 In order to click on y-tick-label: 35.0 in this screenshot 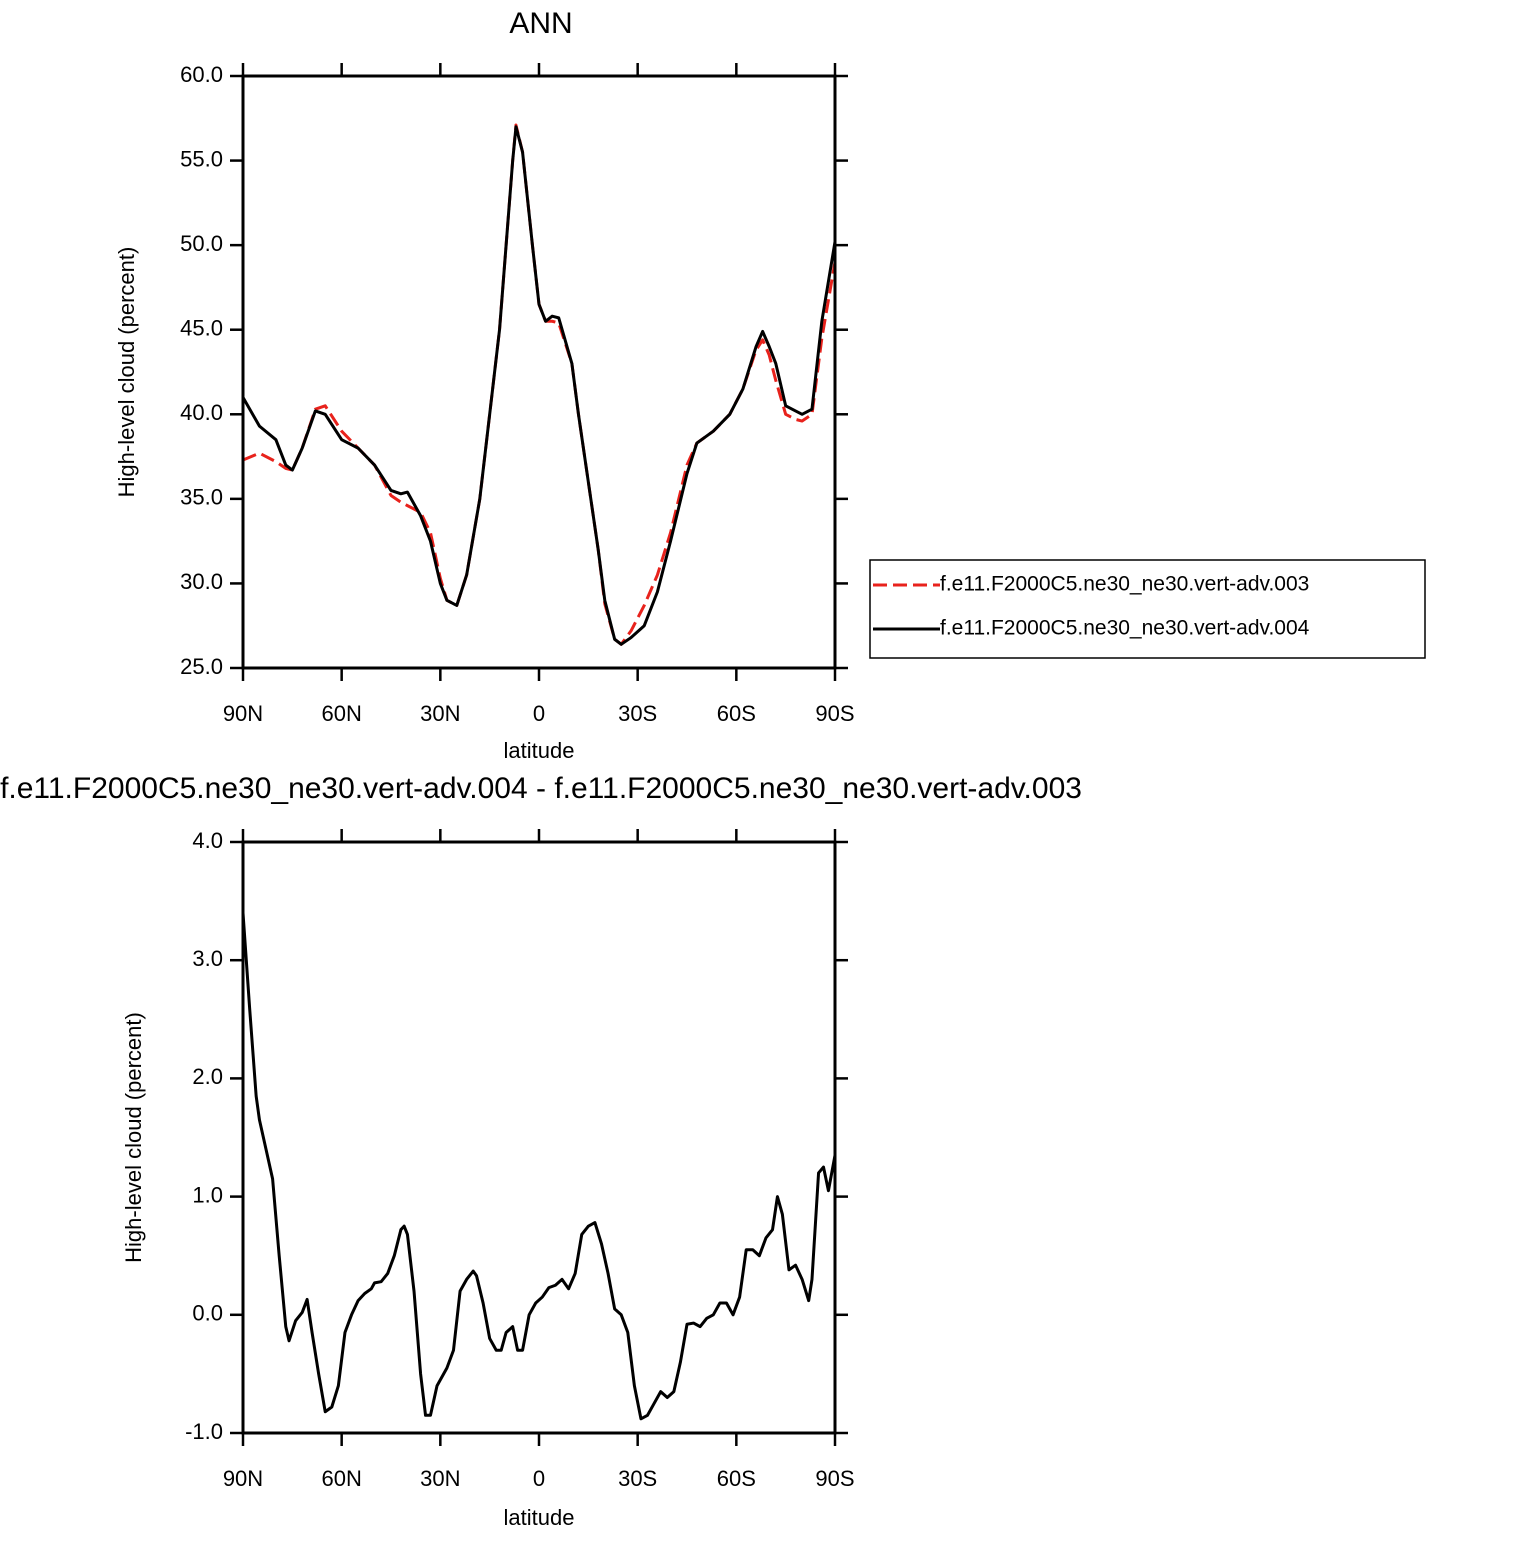, I will do `click(201, 497)`.